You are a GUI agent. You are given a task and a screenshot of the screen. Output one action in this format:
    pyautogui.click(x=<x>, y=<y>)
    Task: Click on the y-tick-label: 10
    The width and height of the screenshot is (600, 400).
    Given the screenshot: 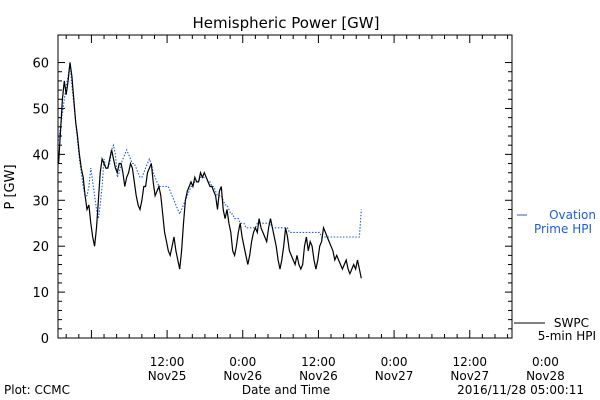 What is the action you would take?
    pyautogui.click(x=40, y=293)
    